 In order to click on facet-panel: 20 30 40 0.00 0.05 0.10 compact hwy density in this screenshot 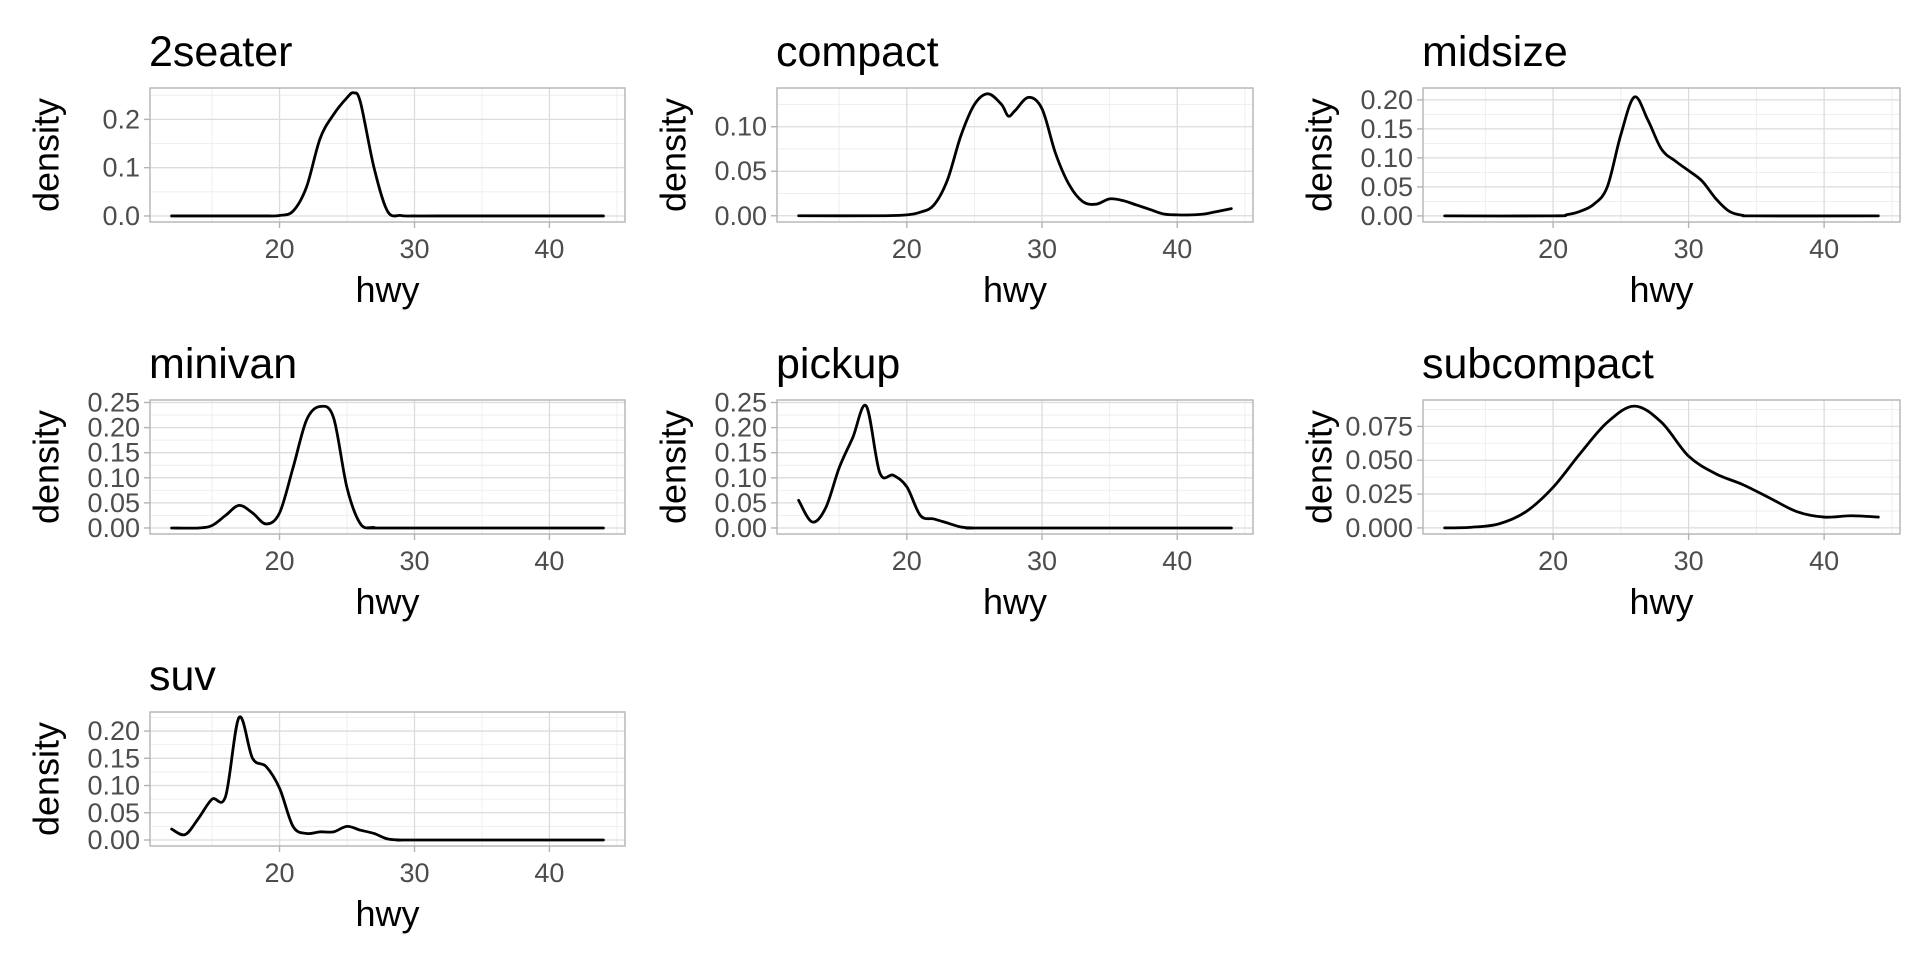, I will do `click(953, 169)`.